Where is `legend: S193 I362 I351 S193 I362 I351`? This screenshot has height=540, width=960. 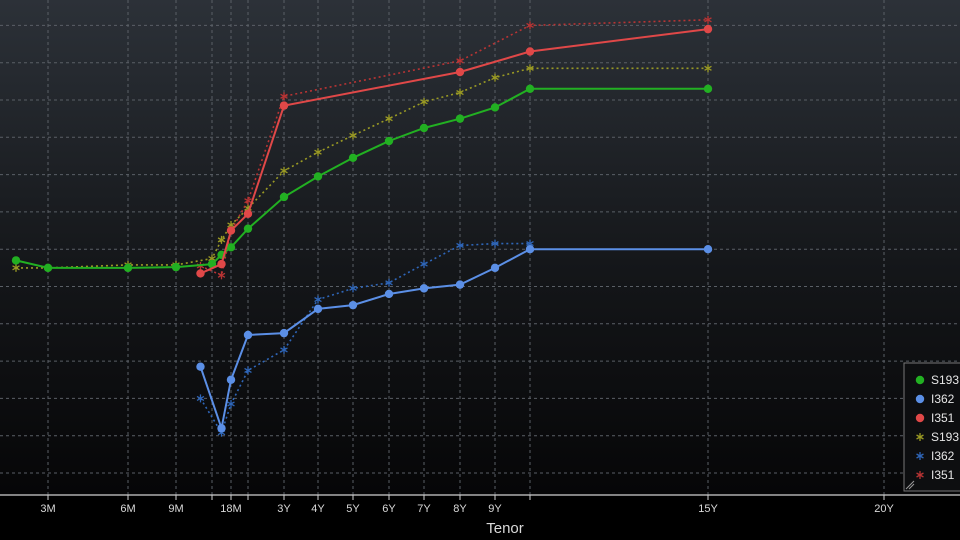 legend: S193 I362 I351 S193 I362 I351 is located at coordinates (931, 427).